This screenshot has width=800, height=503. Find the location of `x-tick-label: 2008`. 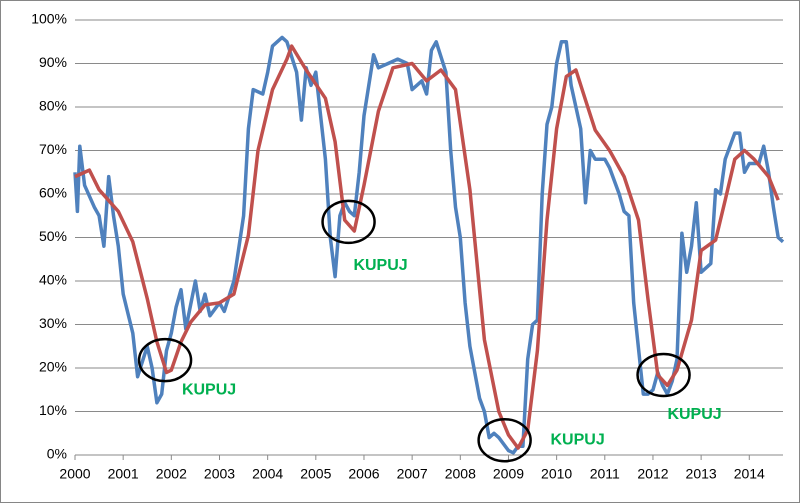

x-tick-label: 2008 is located at coordinates (460, 474).